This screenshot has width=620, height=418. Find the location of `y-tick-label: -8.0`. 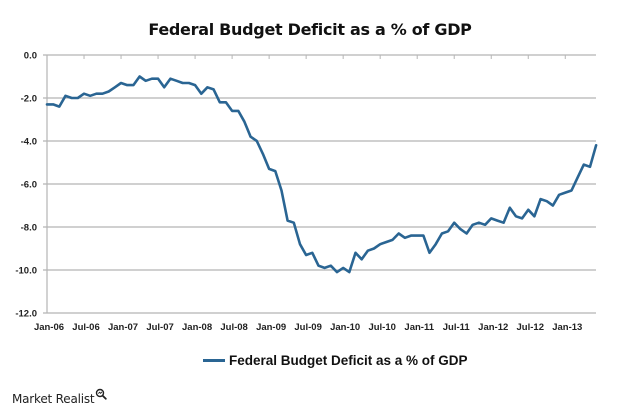

y-tick-label: -8.0 is located at coordinates (29, 228).